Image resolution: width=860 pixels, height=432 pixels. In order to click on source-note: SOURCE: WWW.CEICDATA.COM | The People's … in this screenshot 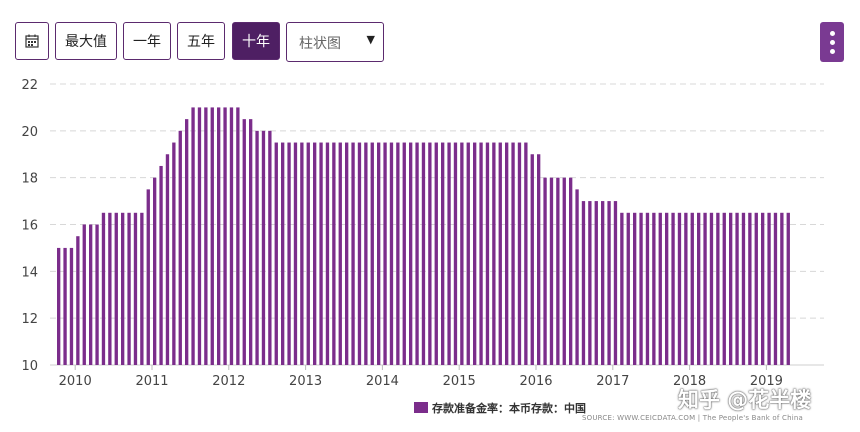, I will do `click(692, 418)`.